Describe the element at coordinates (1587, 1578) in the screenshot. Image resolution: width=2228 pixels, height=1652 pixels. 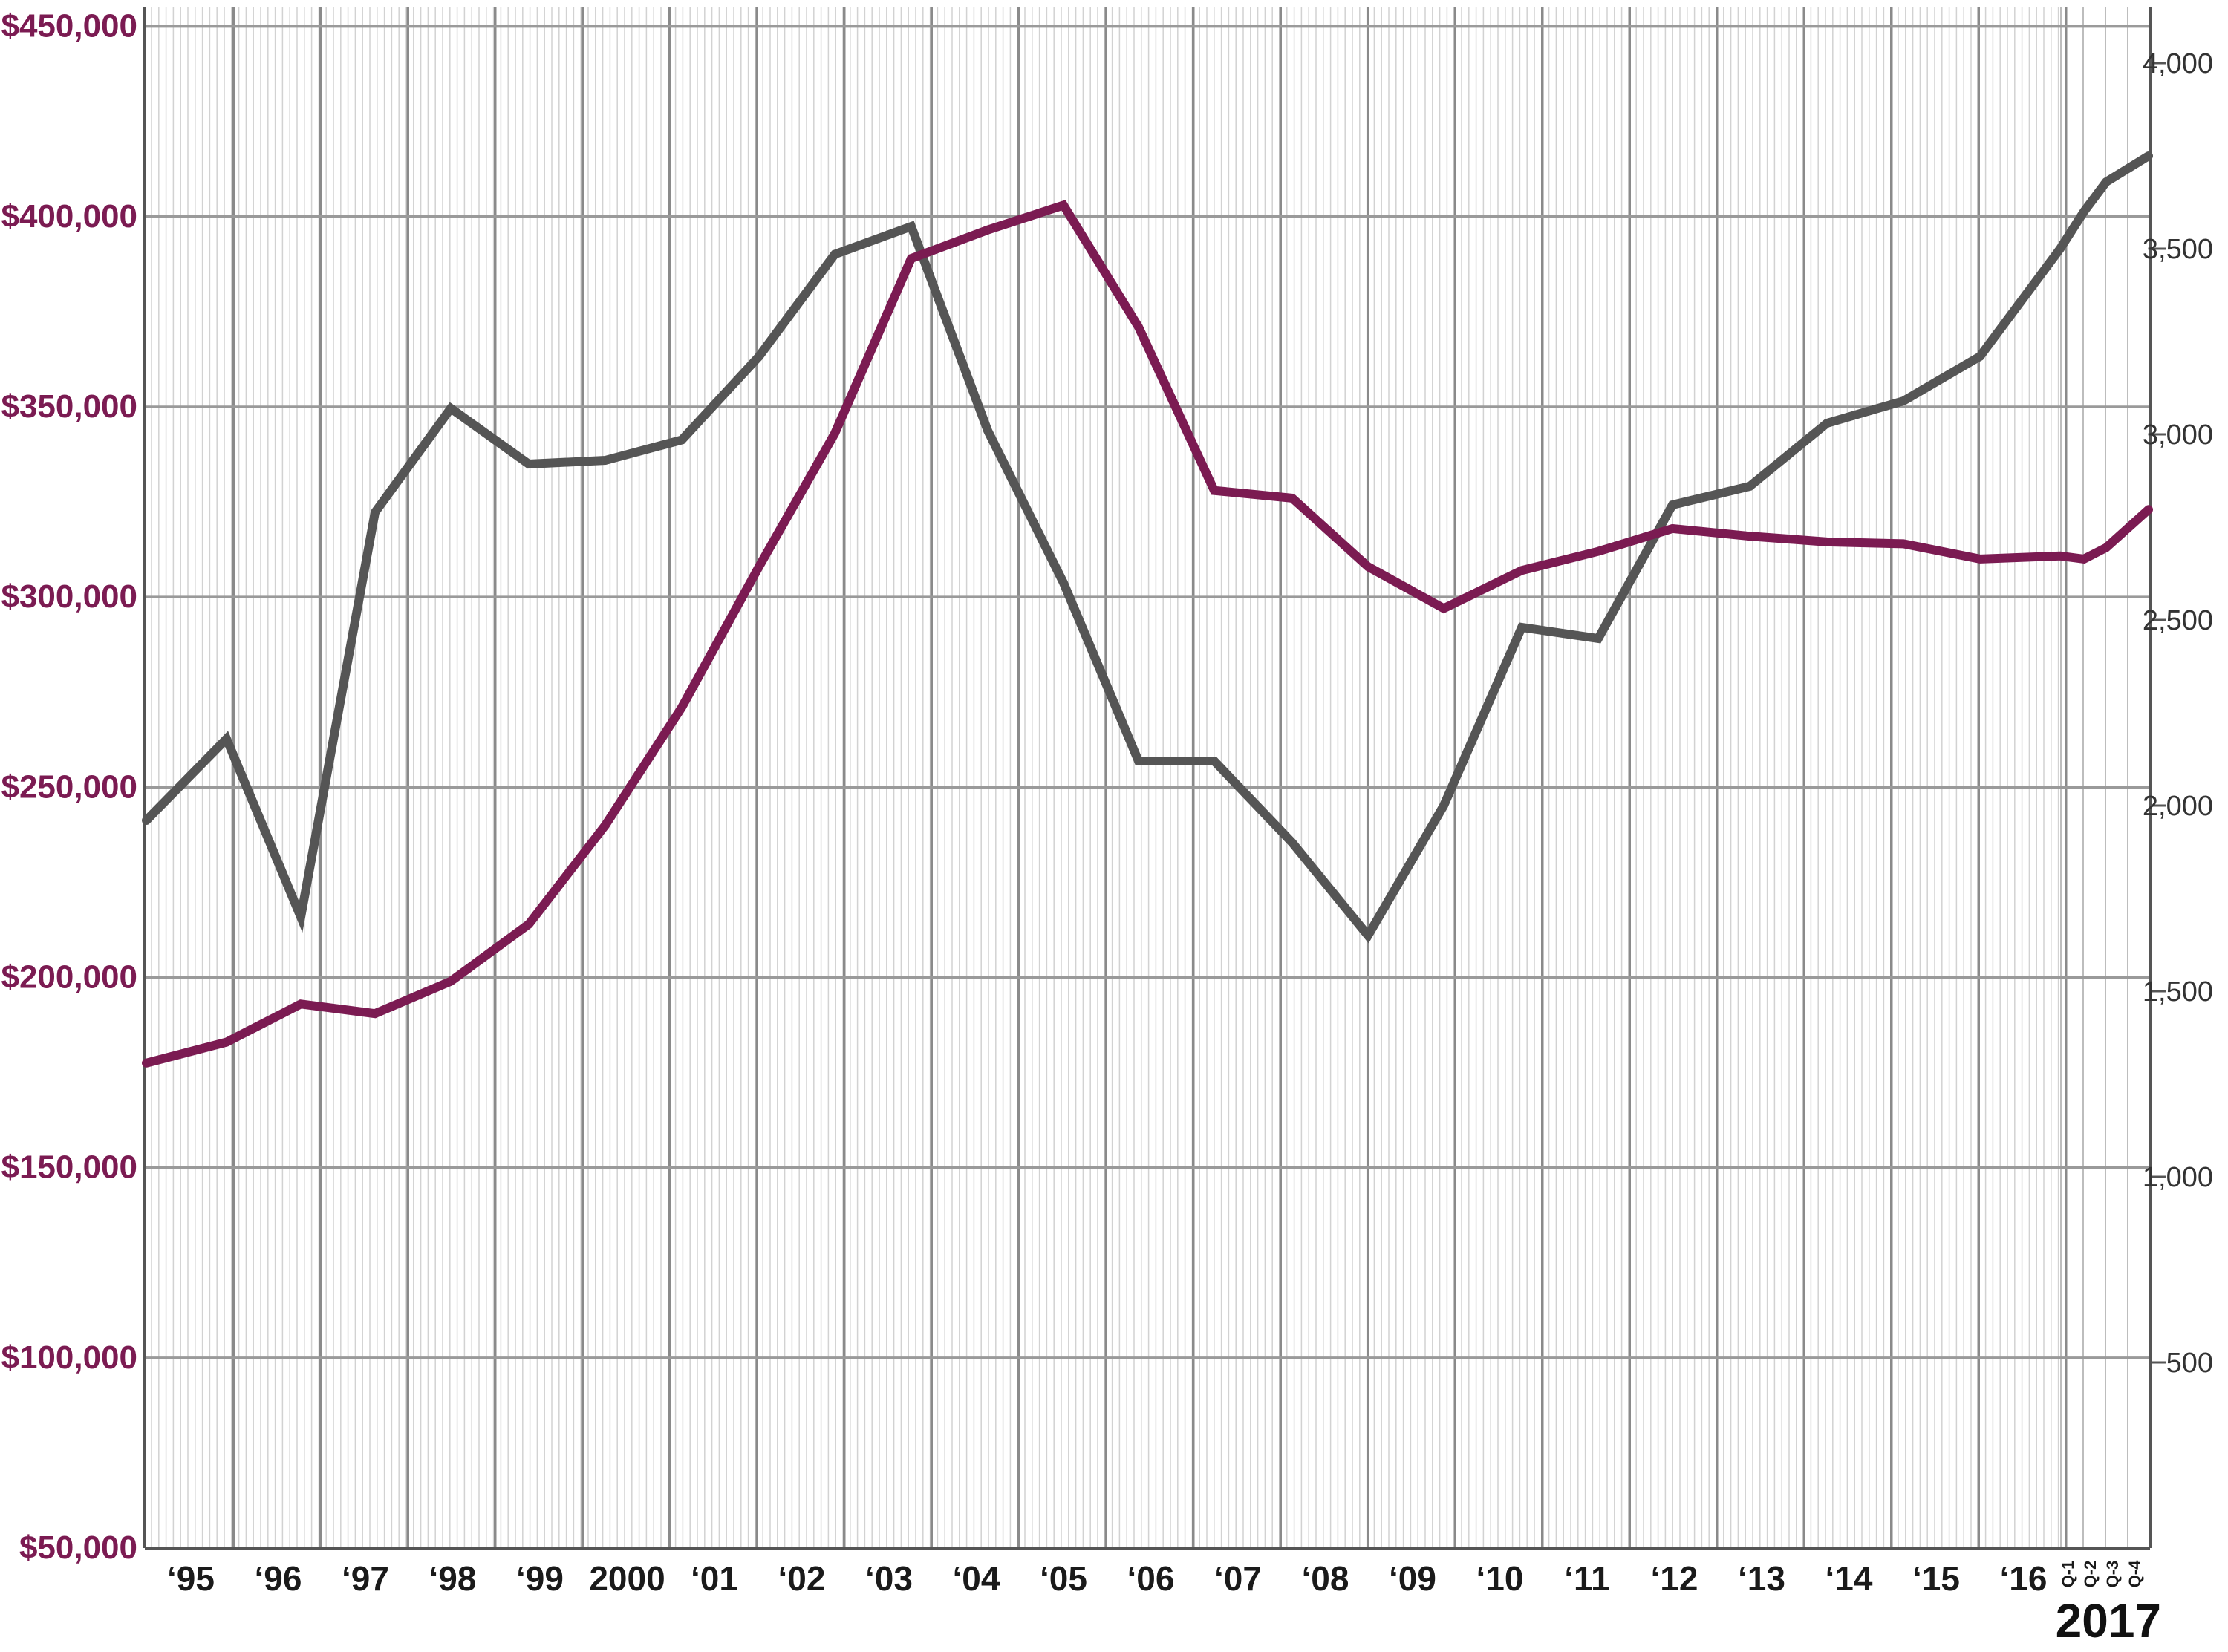
I see `x-tick-label: ‘11` at that location.